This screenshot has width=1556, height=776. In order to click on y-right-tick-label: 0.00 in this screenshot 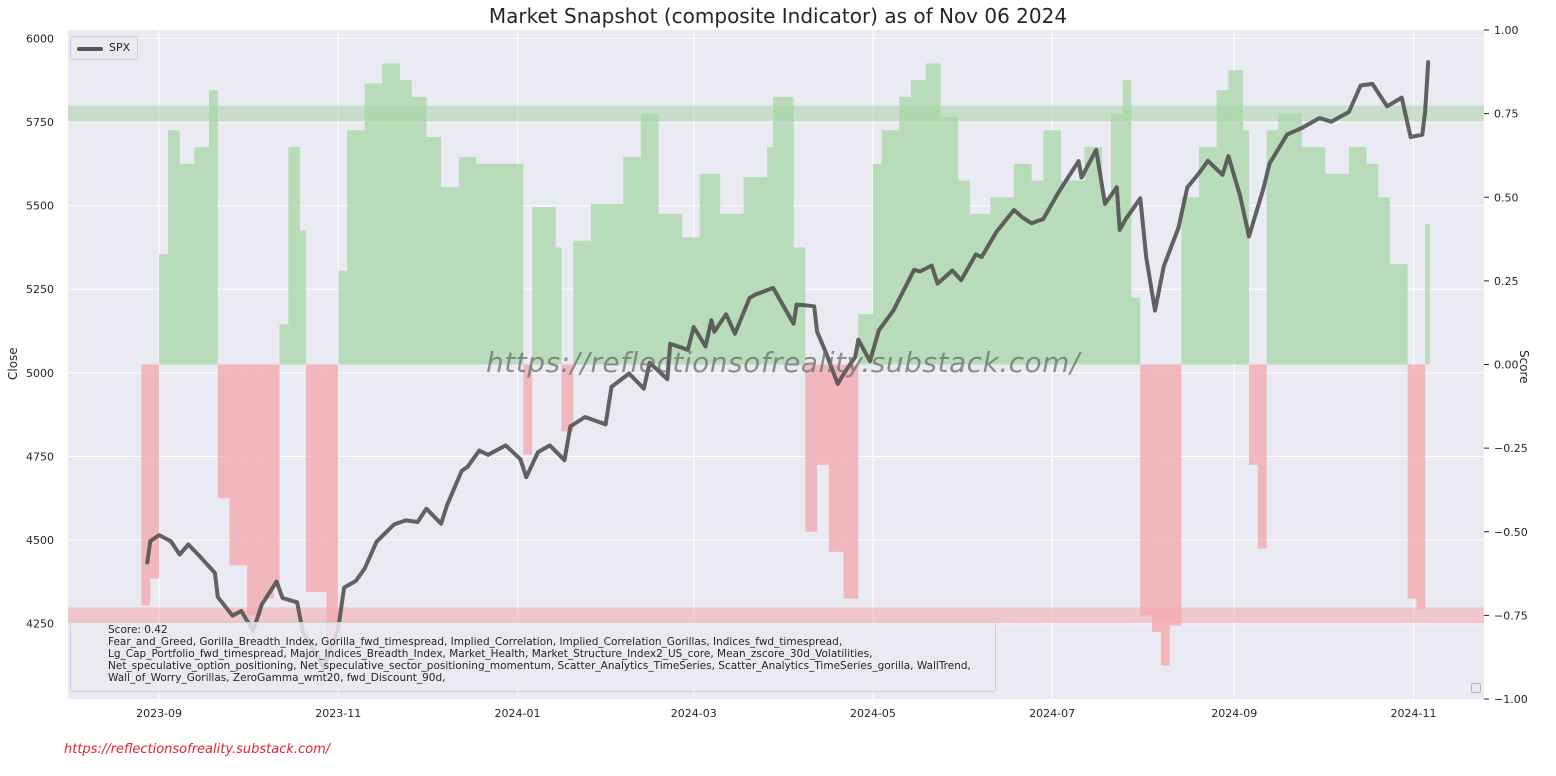, I will do `click(1506, 365)`.